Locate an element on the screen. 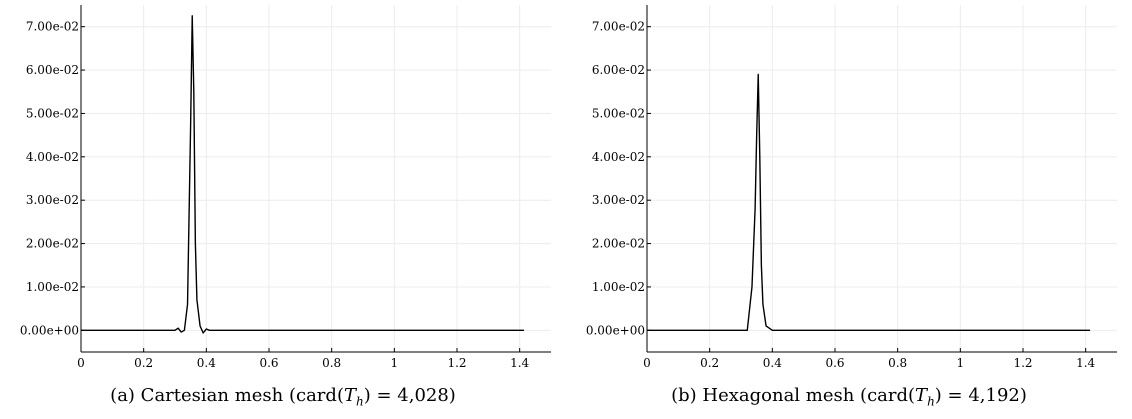 The height and width of the screenshot is (419, 1132). caption-prefix: (b) Hexagonal mesh (card( is located at coordinates (793, 395).